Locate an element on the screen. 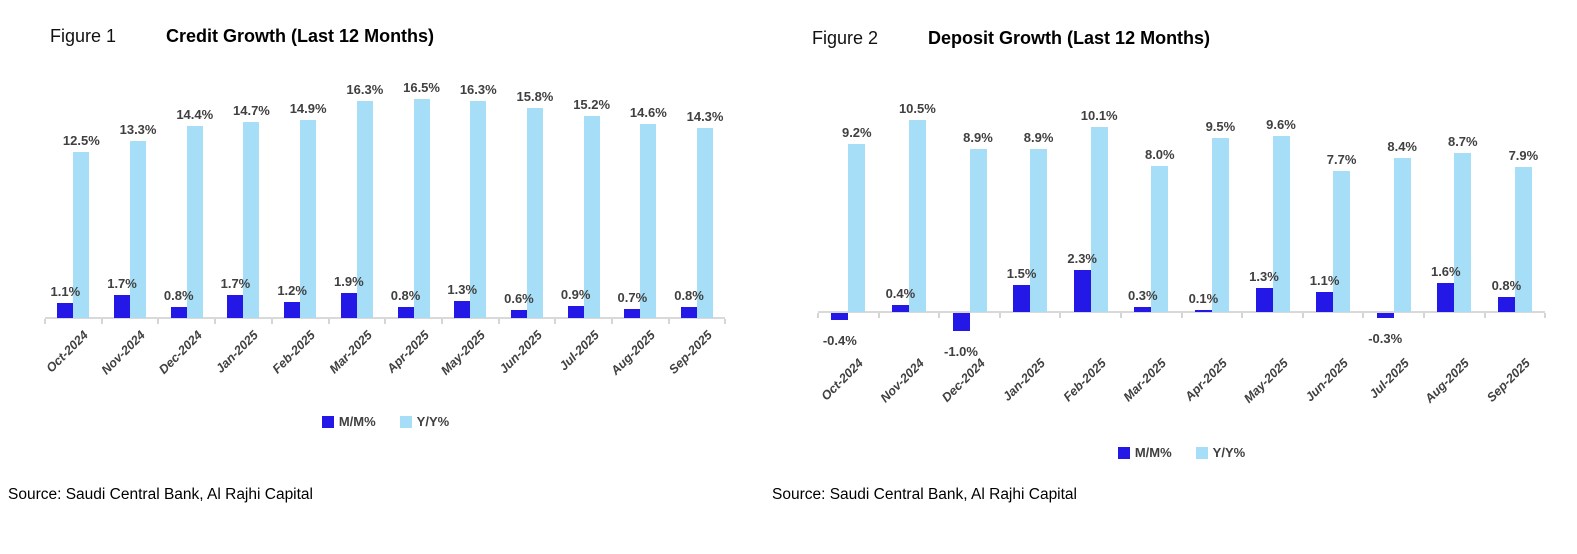 Image resolution: width=1577 pixels, height=554 pixels. data-label-yy: 12.5% is located at coordinates (81, 140).